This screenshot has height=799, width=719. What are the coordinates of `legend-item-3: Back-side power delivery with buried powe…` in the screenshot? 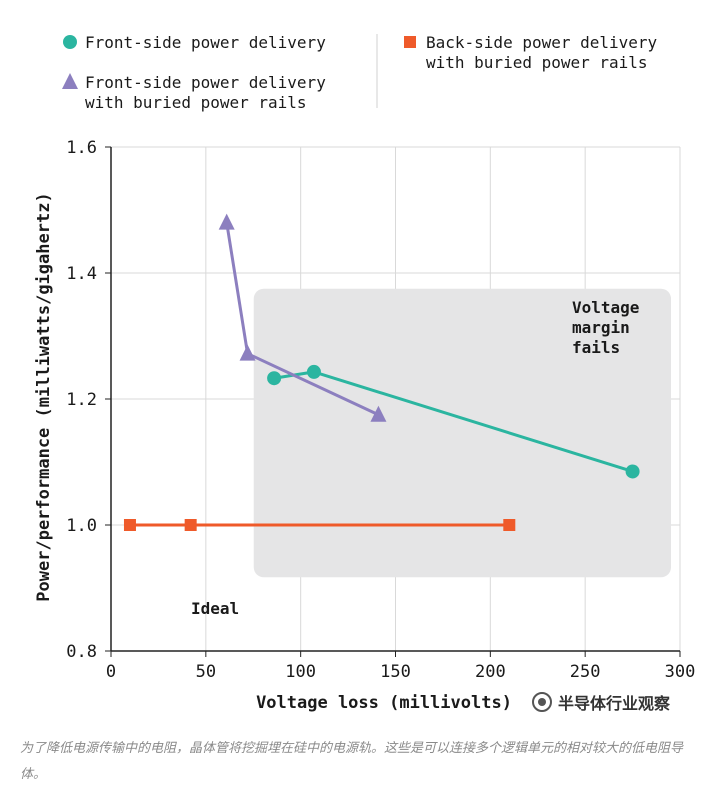 It's located at (531, 52).